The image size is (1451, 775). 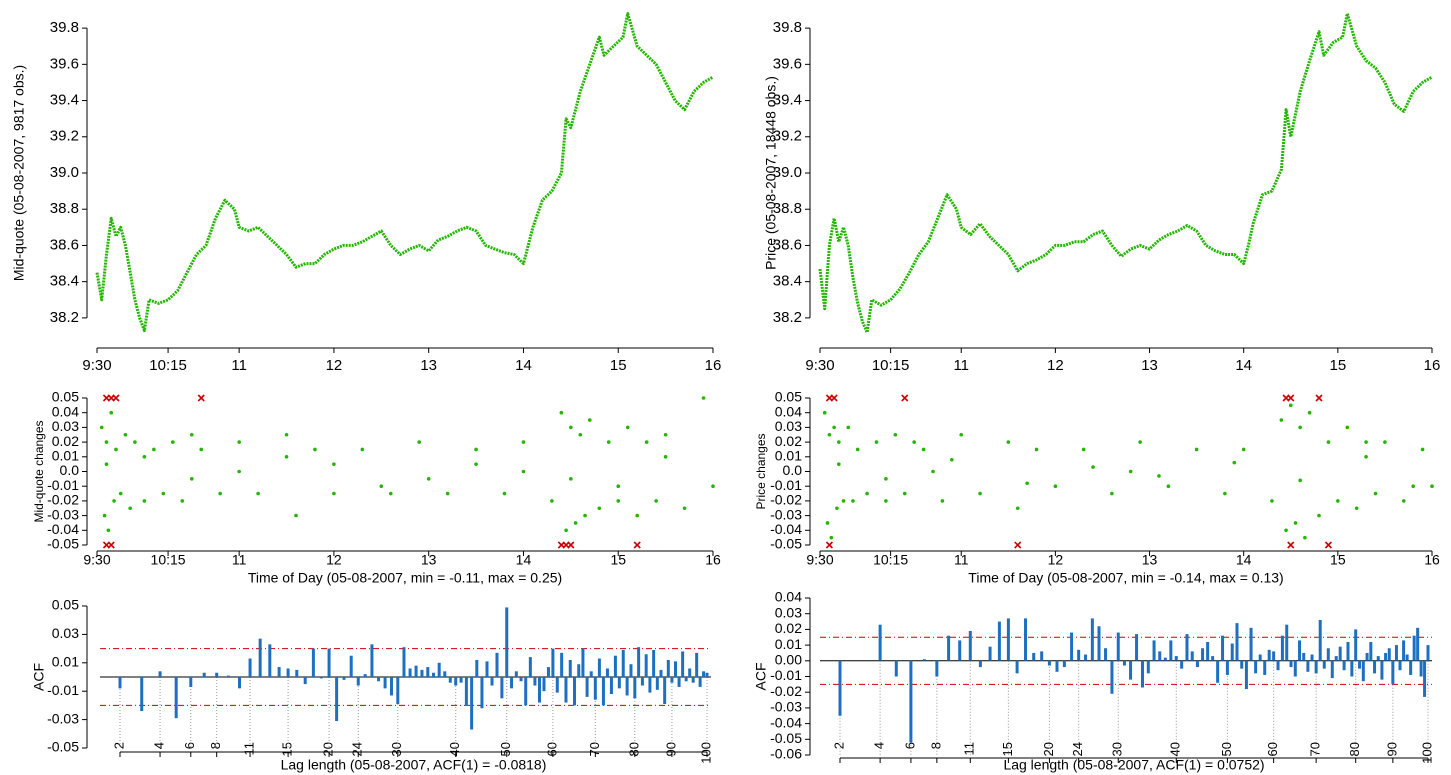 What do you see at coordinates (1432, 365) in the screenshot?
I see `x-tick-label: 16` at bounding box center [1432, 365].